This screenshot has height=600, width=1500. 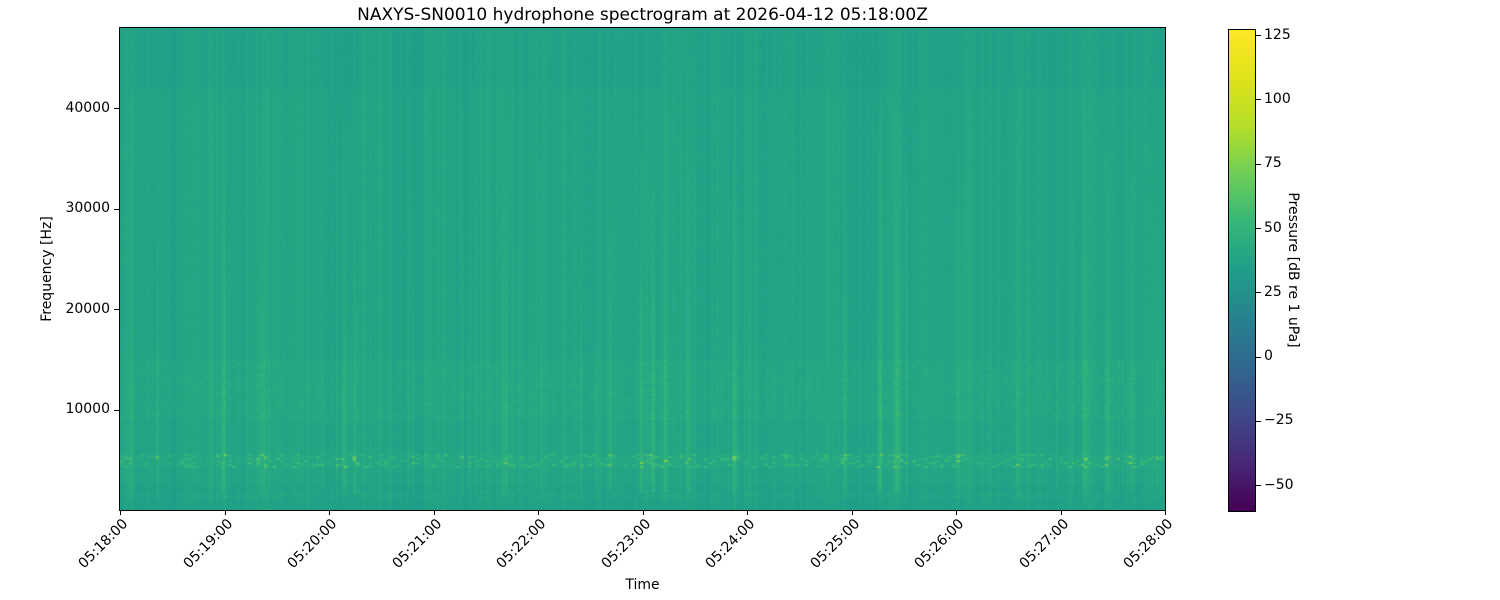 I want to click on colorbar-tick-label: 0, so click(x=1268, y=356).